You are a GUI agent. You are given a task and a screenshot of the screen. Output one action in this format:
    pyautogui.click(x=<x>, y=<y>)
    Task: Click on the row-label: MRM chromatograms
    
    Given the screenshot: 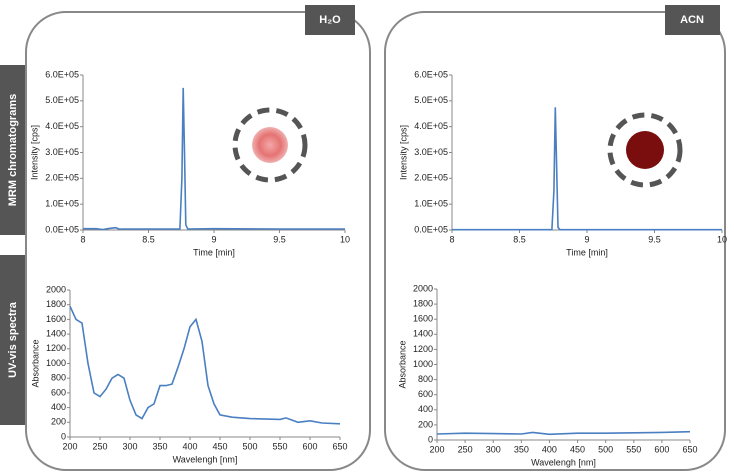 What is the action you would take?
    pyautogui.click(x=13, y=150)
    